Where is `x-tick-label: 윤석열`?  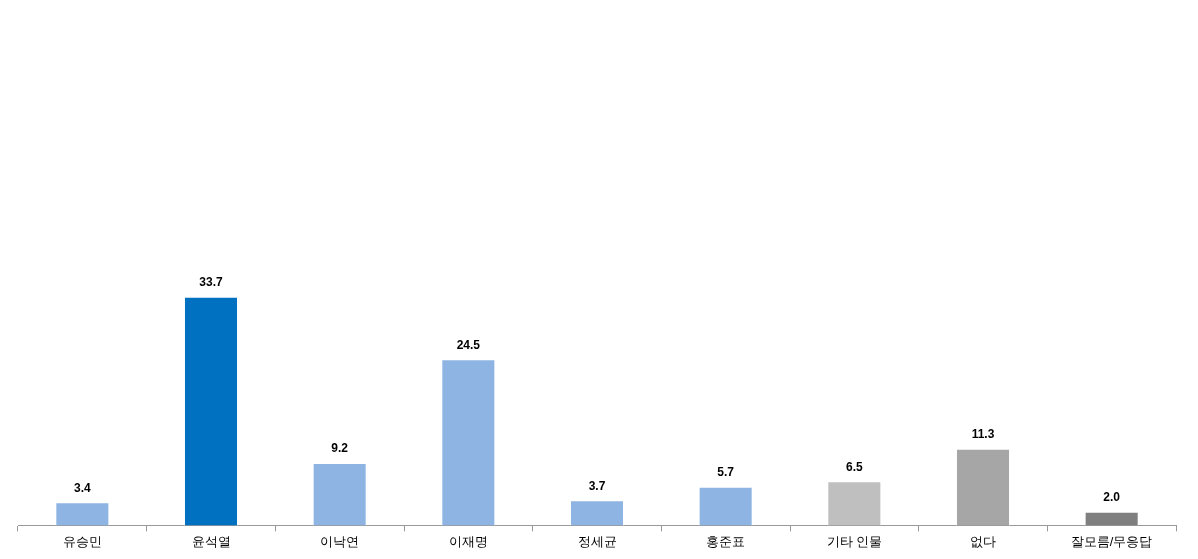 x-tick-label: 윤석열 is located at coordinates (211, 541).